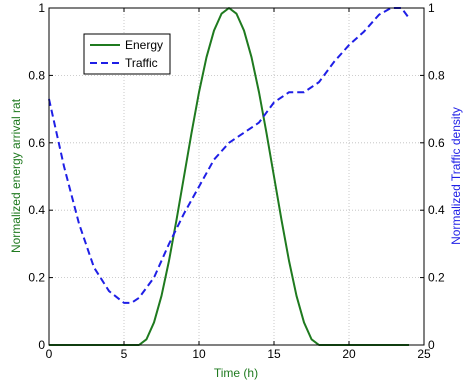 Image resolution: width=463 pixels, height=383 pixels. What do you see at coordinates (274, 354) in the screenshot?
I see `x-tick-label: 15` at bounding box center [274, 354].